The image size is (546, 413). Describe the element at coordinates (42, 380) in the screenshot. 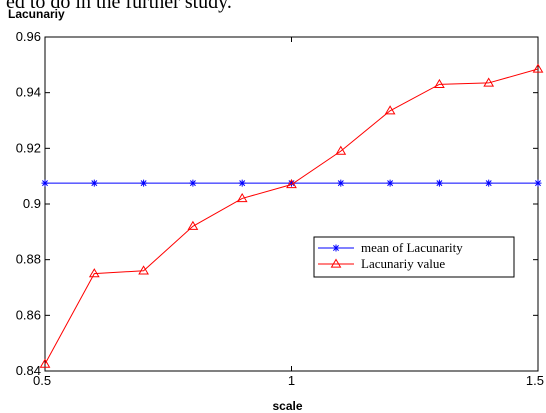

I see `x-tick-label: 0.5` at that location.